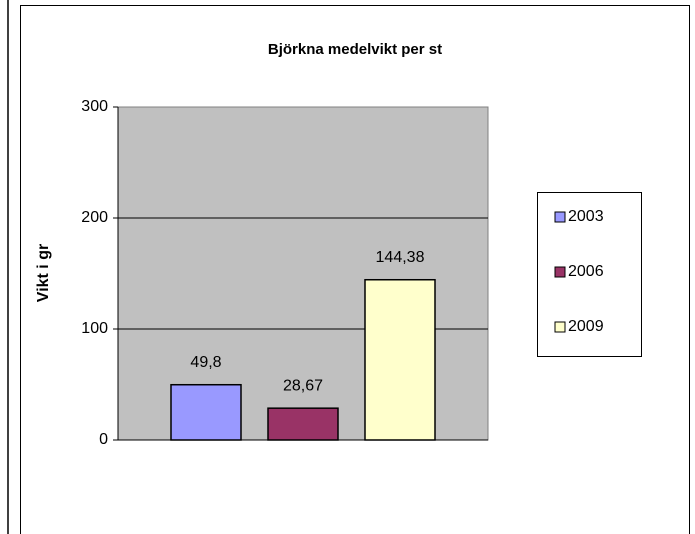  What do you see at coordinates (103, 439) in the screenshot?
I see `y-tick-label: 0` at bounding box center [103, 439].